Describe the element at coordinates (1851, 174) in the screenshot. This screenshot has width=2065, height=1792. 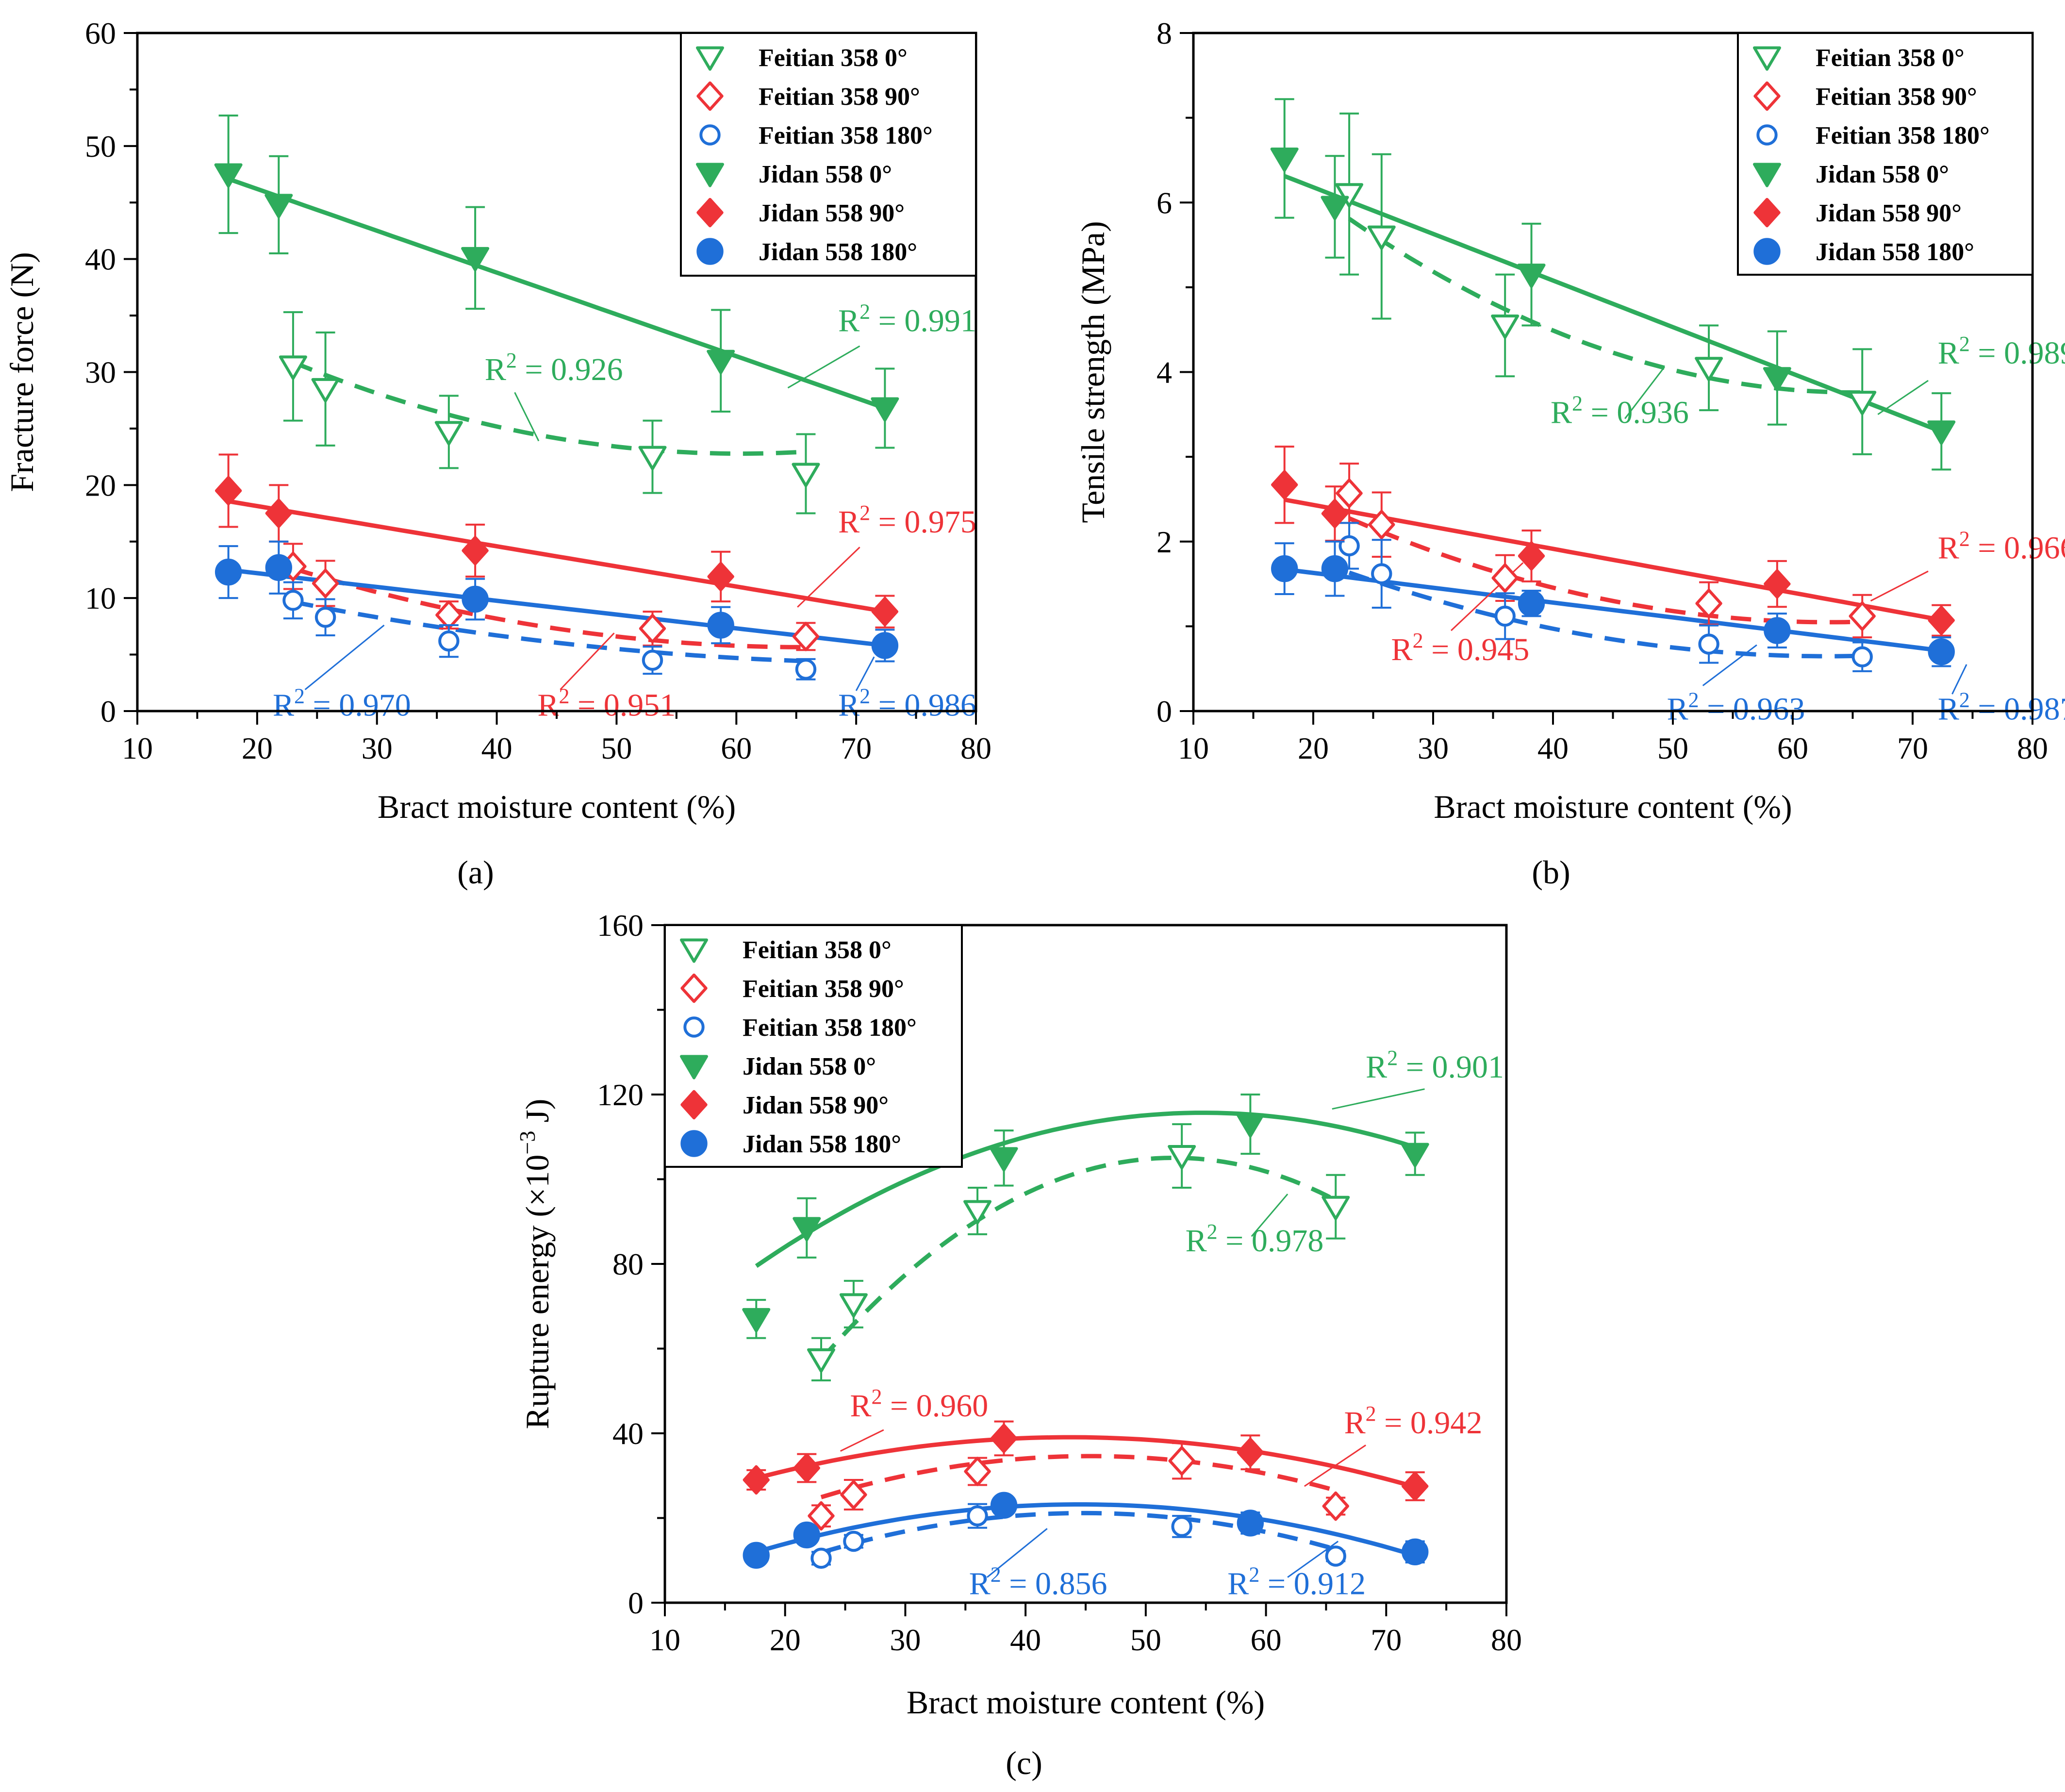
I see `legend-item: Jidan 558 0°` at that location.